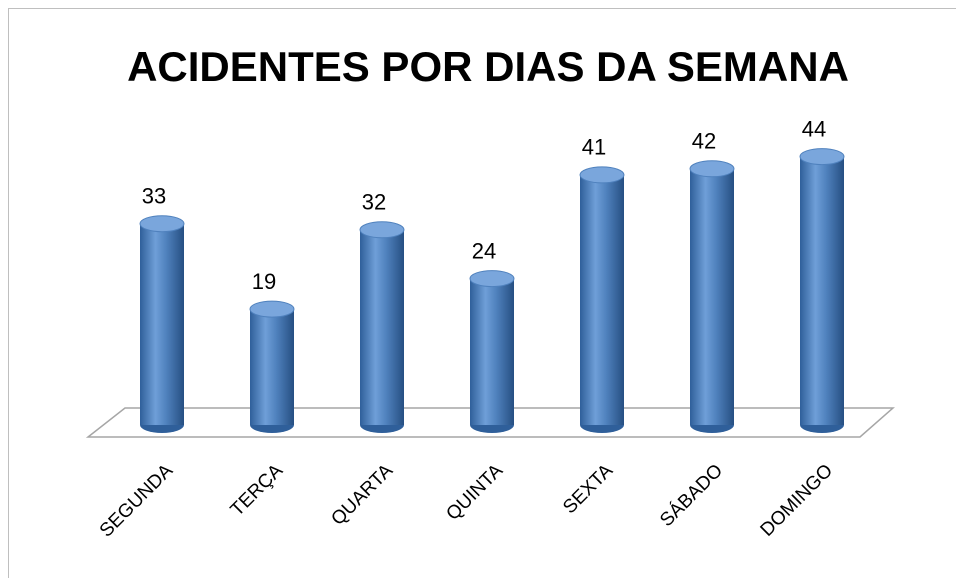  Describe the element at coordinates (154, 196) in the screenshot. I see `data-label: 33` at that location.